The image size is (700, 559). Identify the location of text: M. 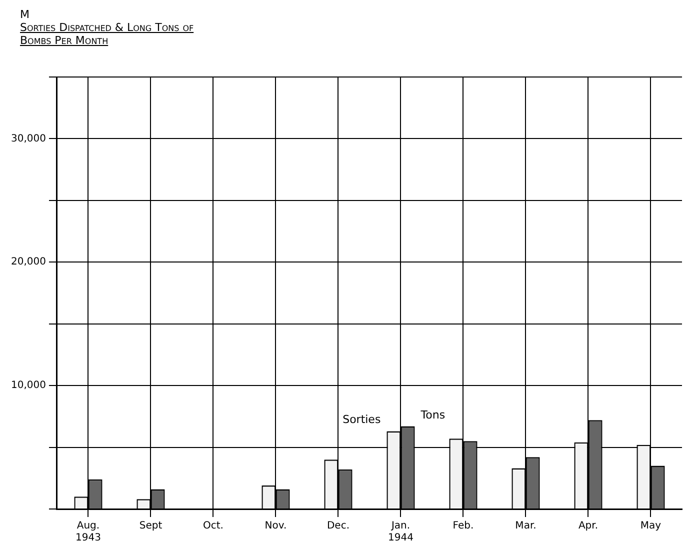
(25, 14).